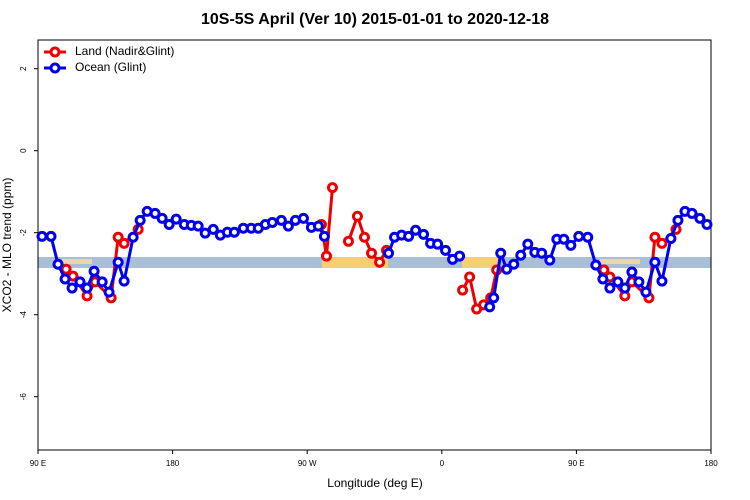  I want to click on x-axis-label: Longitude (deg E), so click(374, 483).